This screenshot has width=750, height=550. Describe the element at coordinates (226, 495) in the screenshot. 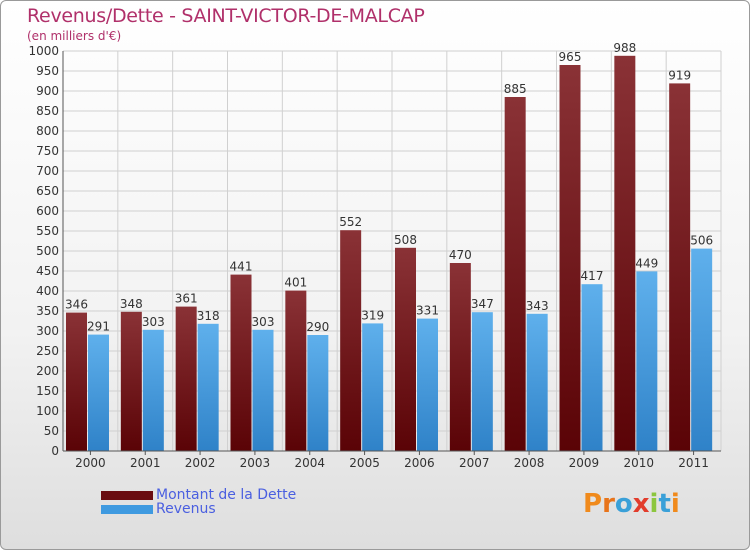

I see `legend-label-dette: Montant de la Dette` at that location.